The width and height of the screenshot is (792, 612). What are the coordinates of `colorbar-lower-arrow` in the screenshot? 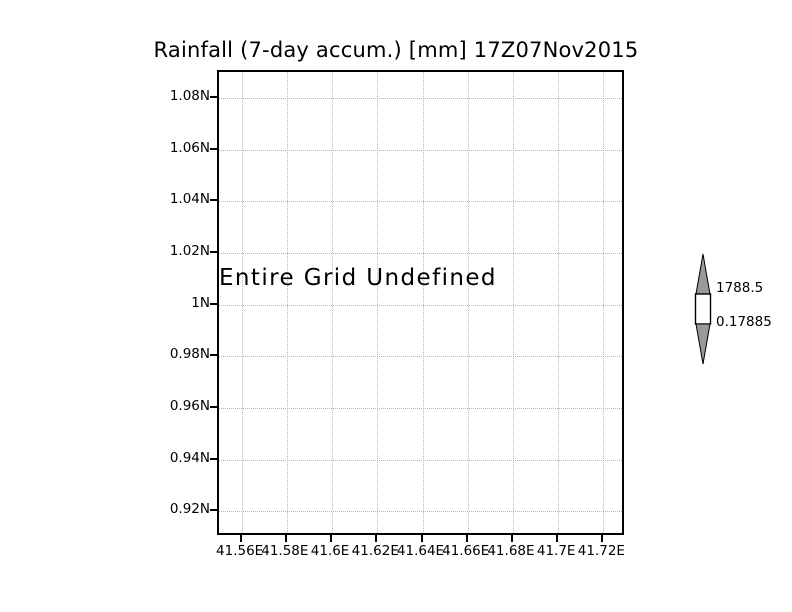 It's located at (703, 344).